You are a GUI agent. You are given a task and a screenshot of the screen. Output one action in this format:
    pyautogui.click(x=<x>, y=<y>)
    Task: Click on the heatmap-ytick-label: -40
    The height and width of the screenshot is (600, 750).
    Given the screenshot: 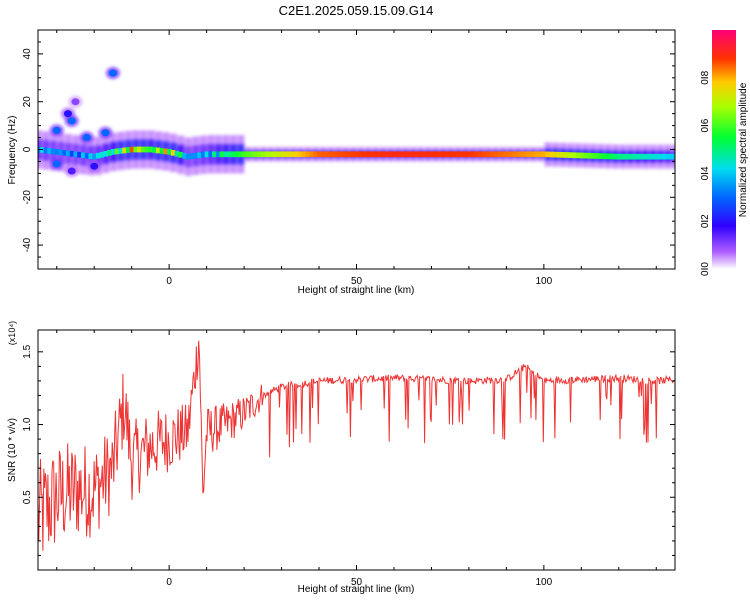 What is the action you would take?
    pyautogui.click(x=27, y=244)
    